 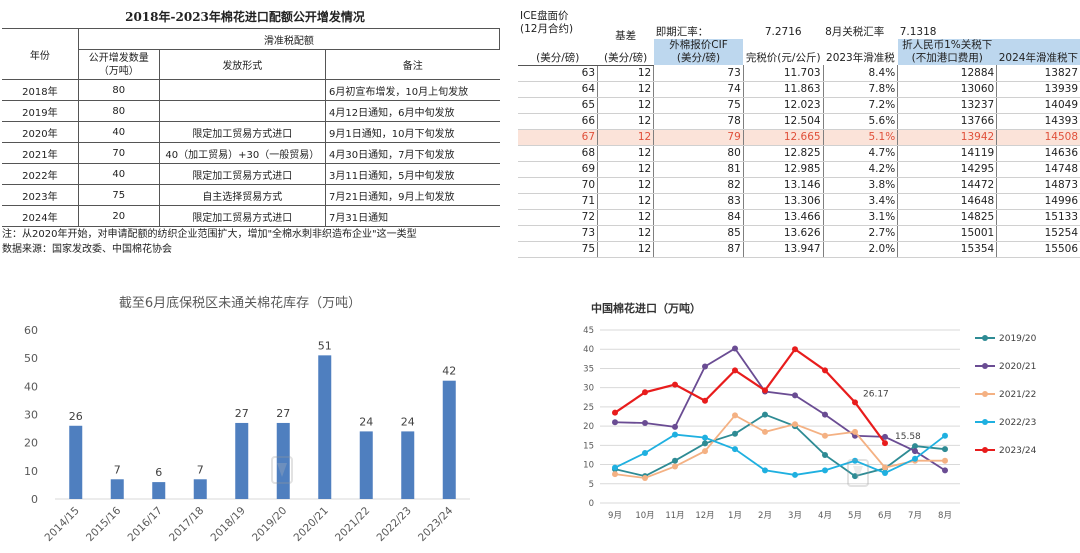 I want to click on price-cell: 3.4%, so click(x=861, y=201).